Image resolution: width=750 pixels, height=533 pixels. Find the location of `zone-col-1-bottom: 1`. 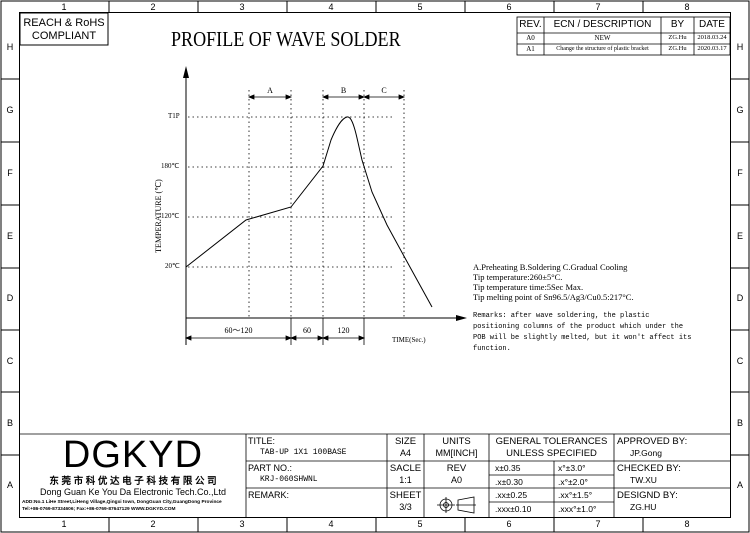

zone-col-1-bottom: 1 is located at coordinates (64, 524).